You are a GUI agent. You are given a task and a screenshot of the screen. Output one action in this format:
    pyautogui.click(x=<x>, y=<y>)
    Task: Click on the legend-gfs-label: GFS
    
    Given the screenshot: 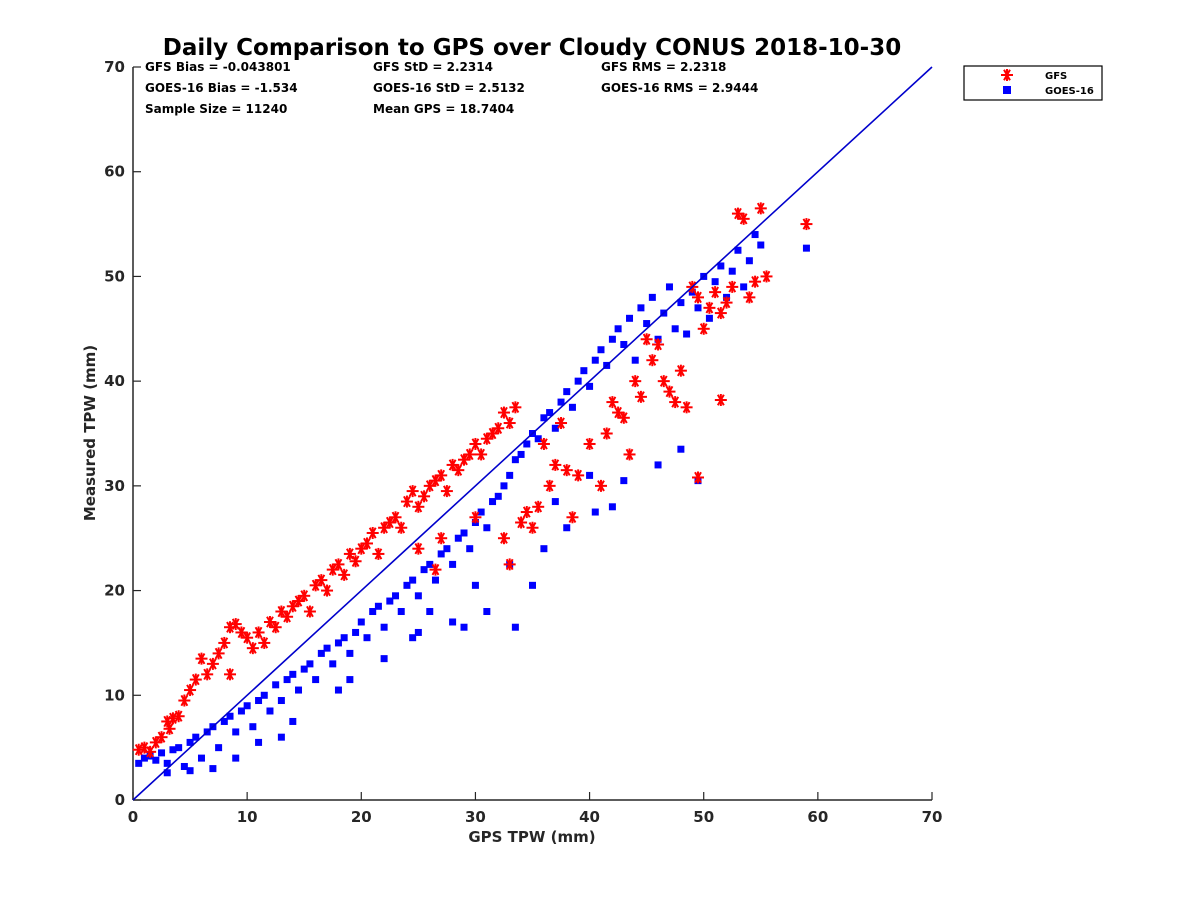 What is the action you would take?
    pyautogui.click(x=1056, y=76)
    